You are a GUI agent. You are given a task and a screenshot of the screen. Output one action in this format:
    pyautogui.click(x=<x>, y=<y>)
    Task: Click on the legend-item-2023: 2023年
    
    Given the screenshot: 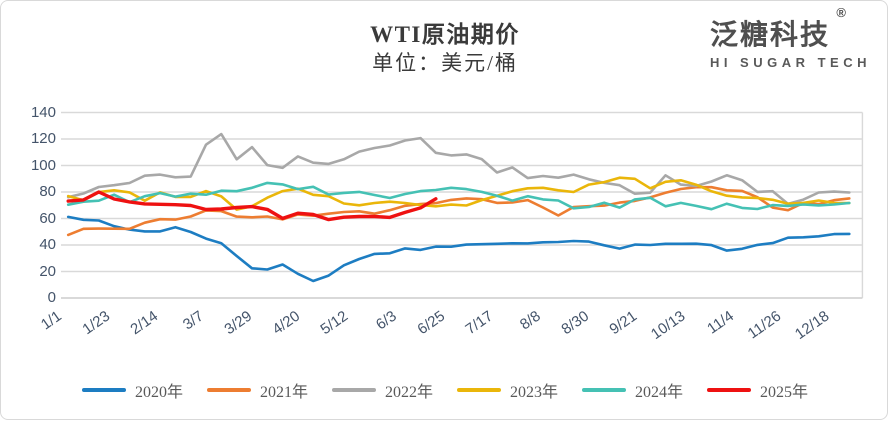 What is the action you would take?
    pyautogui.click(x=507, y=390)
    